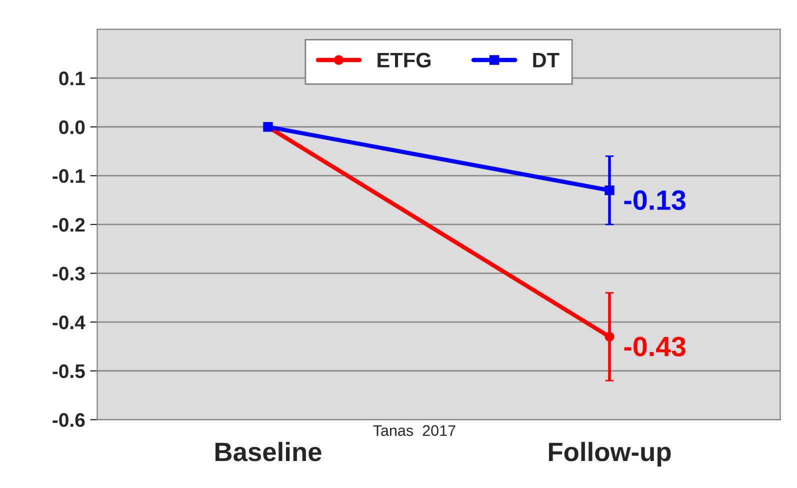 This screenshot has height=488, width=797. Describe the element at coordinates (68, 371) in the screenshot. I see `y-tick-label: -0.5` at that location.